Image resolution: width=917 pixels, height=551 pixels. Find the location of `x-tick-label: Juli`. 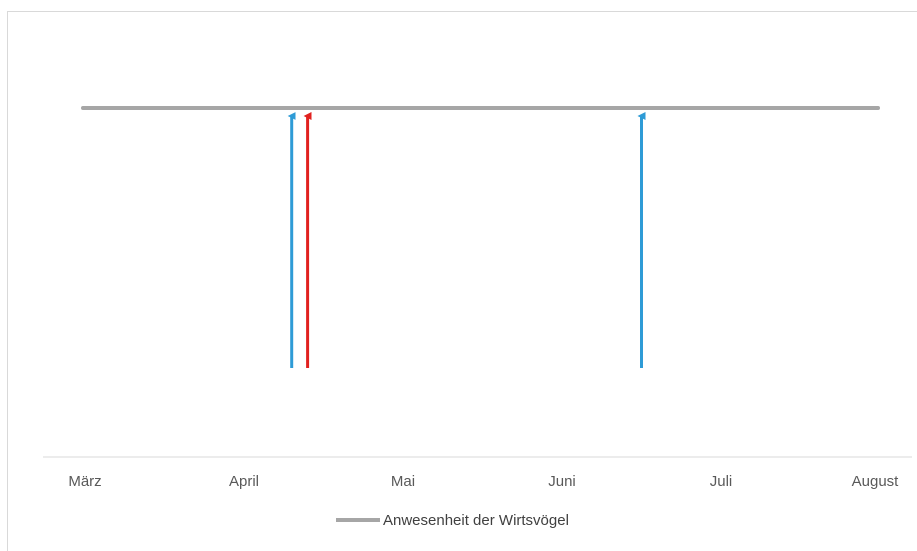

x-tick-label: Juli is located at coordinates (721, 481).